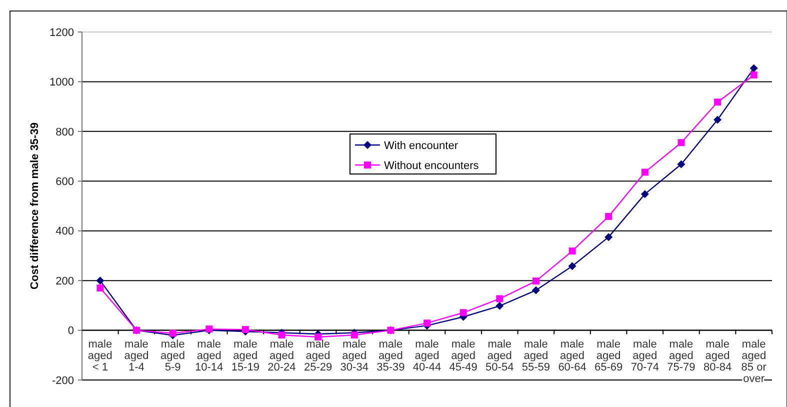  I want to click on x-tick-label: male aged 50-54, so click(500, 356).